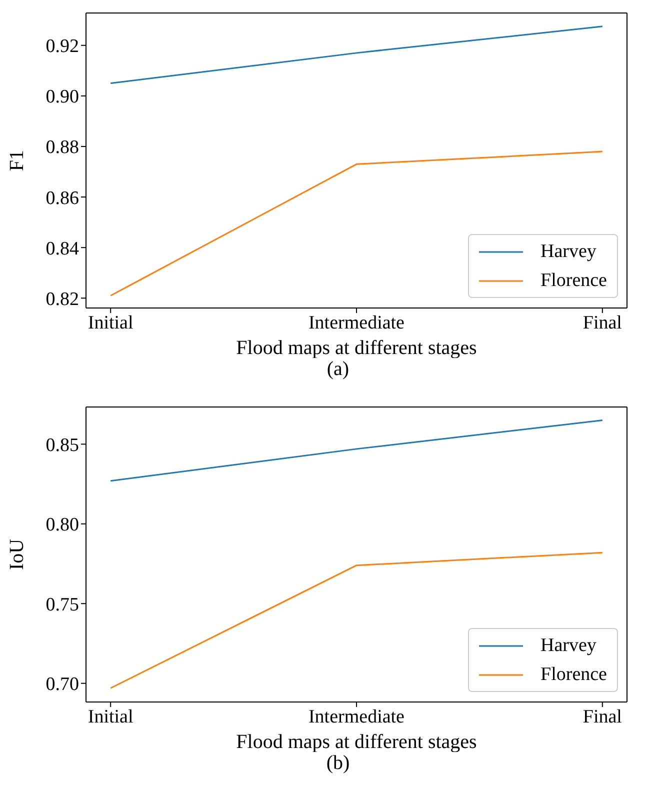 The width and height of the screenshot is (655, 800). Describe the element at coordinates (62, 97) in the screenshot. I see `y-tick-label: 0.90` at that location.